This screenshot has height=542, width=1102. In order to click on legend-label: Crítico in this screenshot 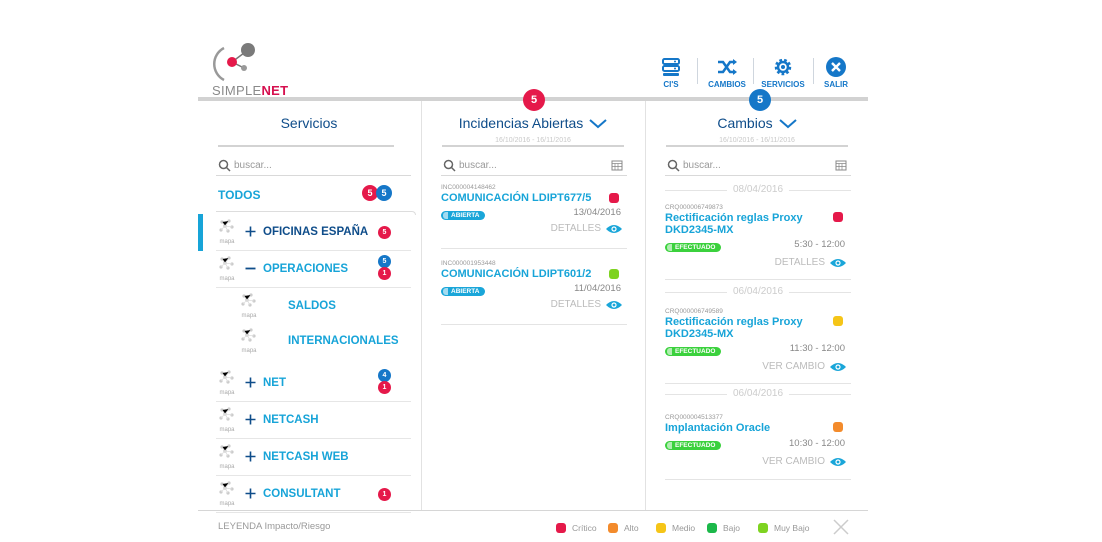, I will do `click(584, 528)`.